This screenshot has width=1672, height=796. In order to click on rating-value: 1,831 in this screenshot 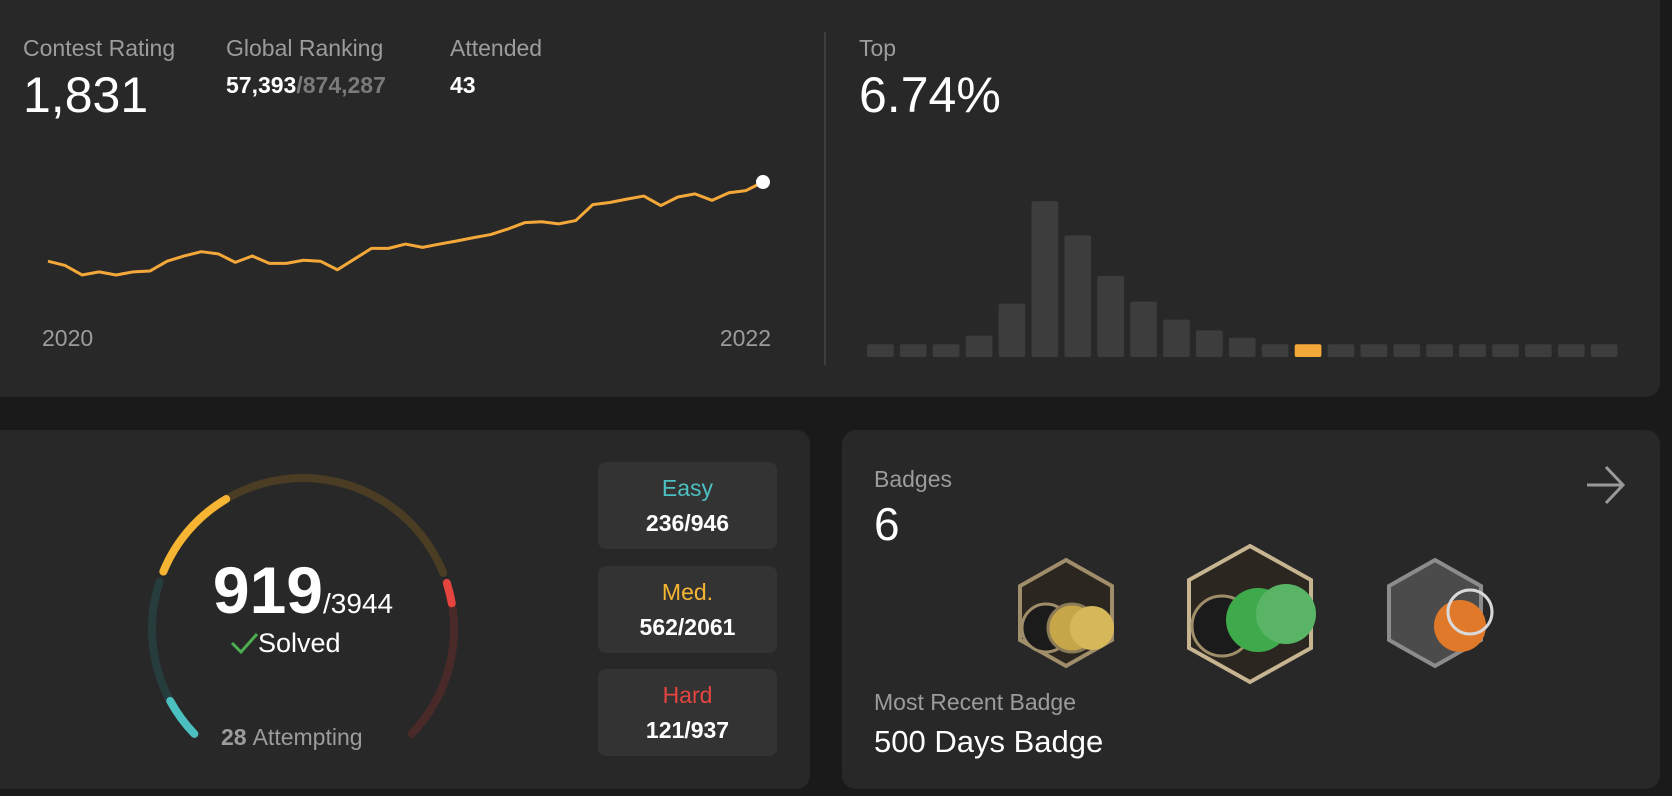, I will do `click(86, 95)`.